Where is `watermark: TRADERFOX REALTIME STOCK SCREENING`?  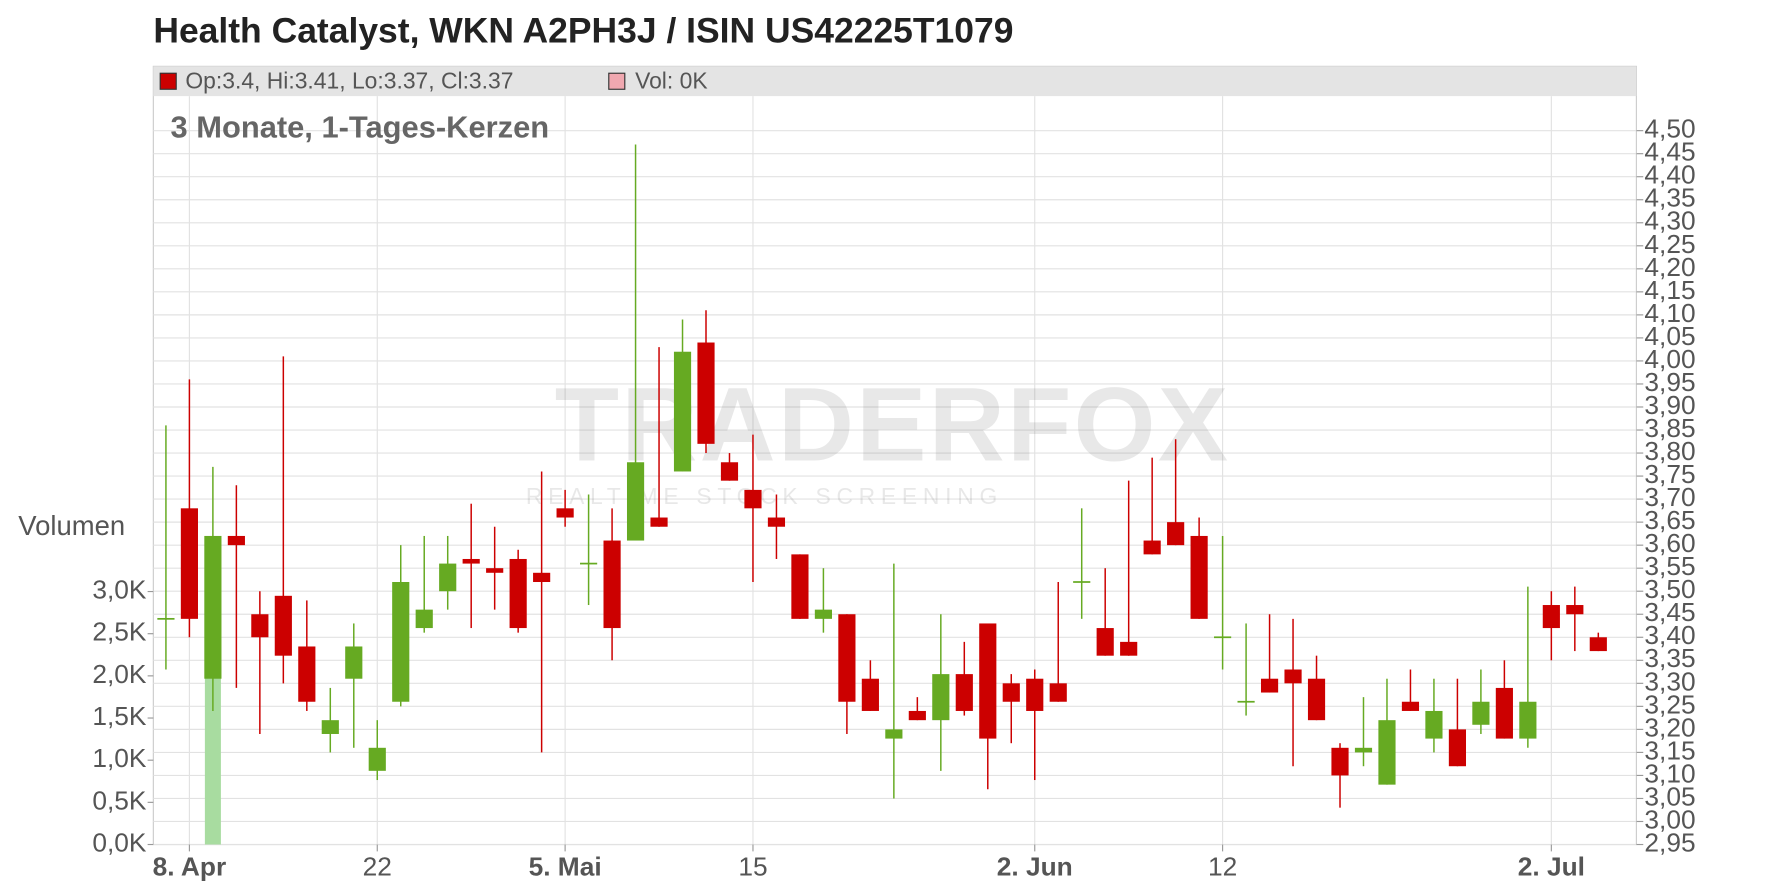
watermark: TRADERFOX REALTIME STOCK SCREENING is located at coordinates (878, 437).